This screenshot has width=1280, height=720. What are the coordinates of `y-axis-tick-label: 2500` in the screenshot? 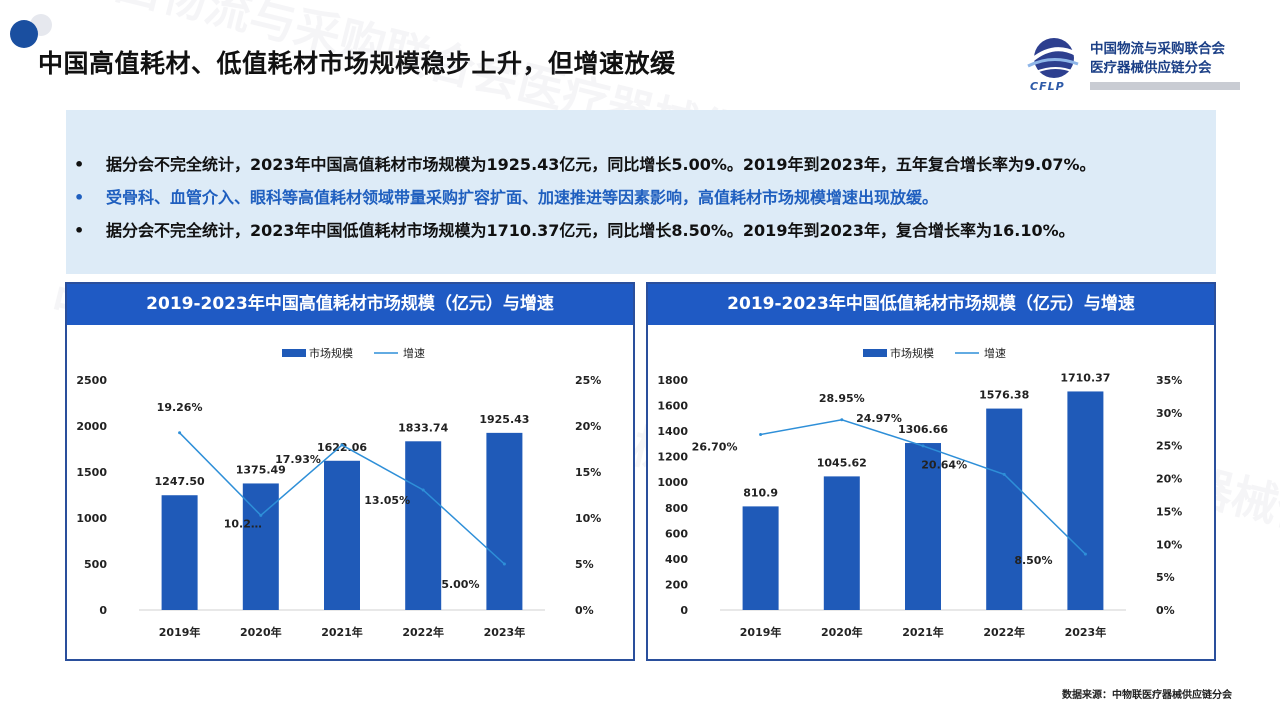 It's located at (91, 380).